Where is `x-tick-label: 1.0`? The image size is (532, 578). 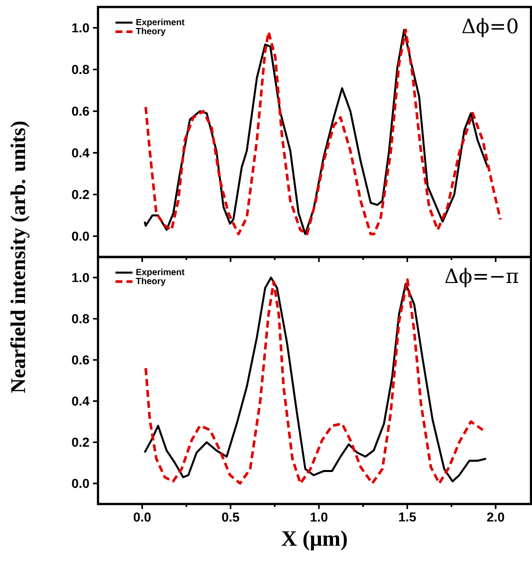
x-tick-label: 1.0 is located at coordinates (319, 517).